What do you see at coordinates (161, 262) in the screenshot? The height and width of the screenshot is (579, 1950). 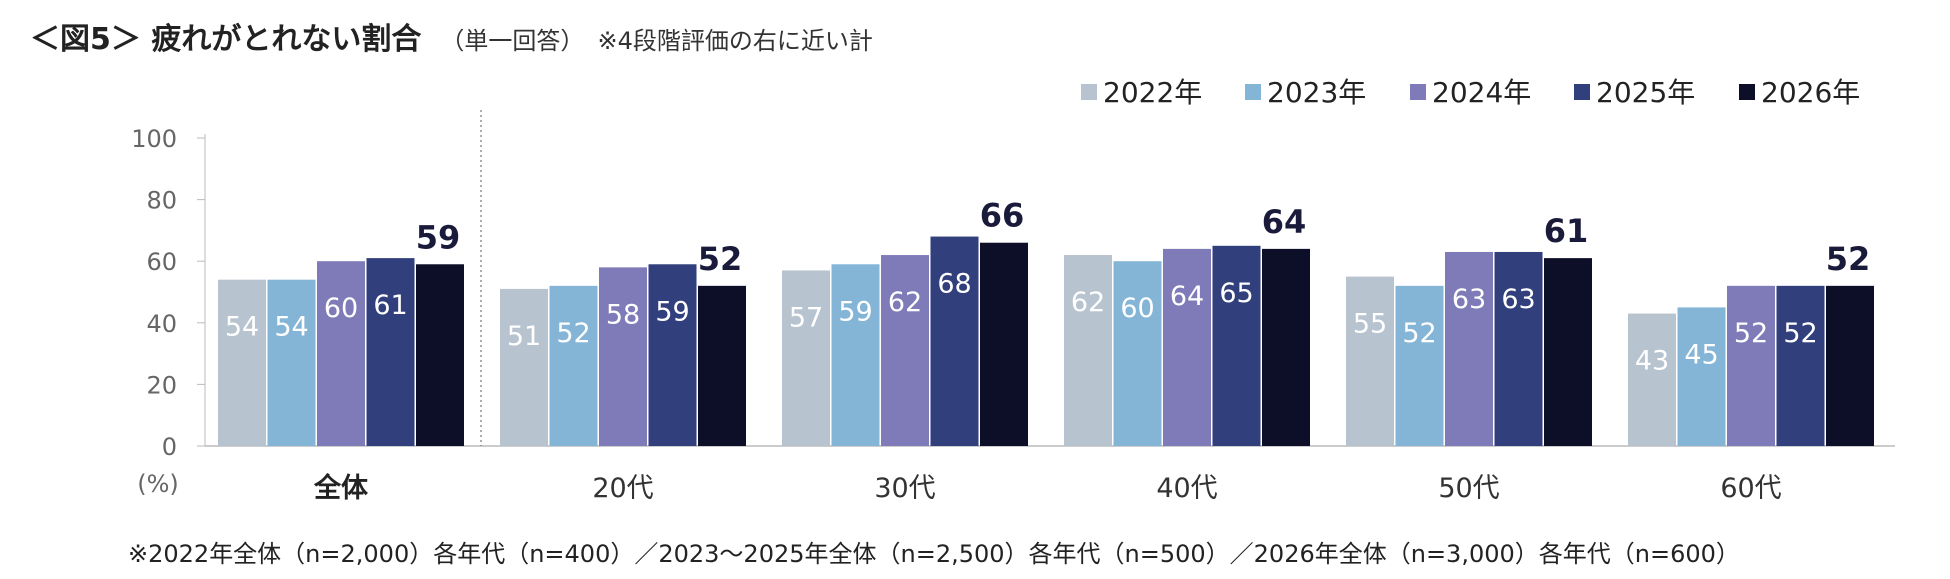 I see `y-tick-label: 60` at bounding box center [161, 262].